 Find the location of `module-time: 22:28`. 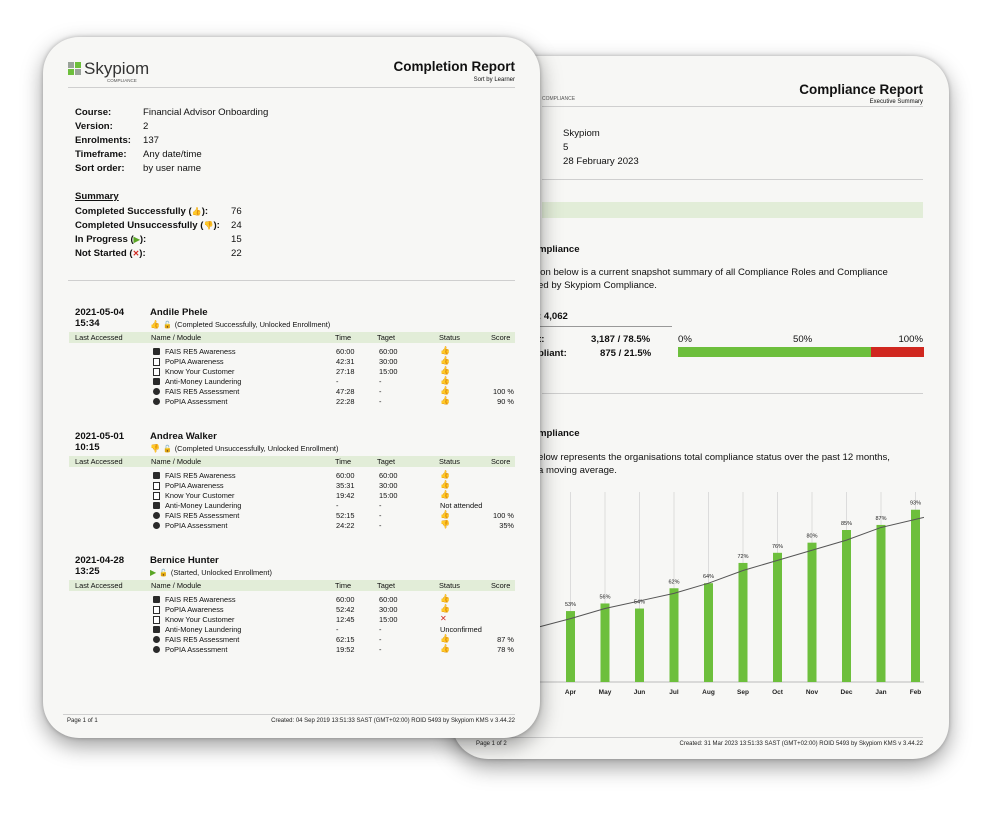

module-time: 22:28 is located at coordinates (345, 401).